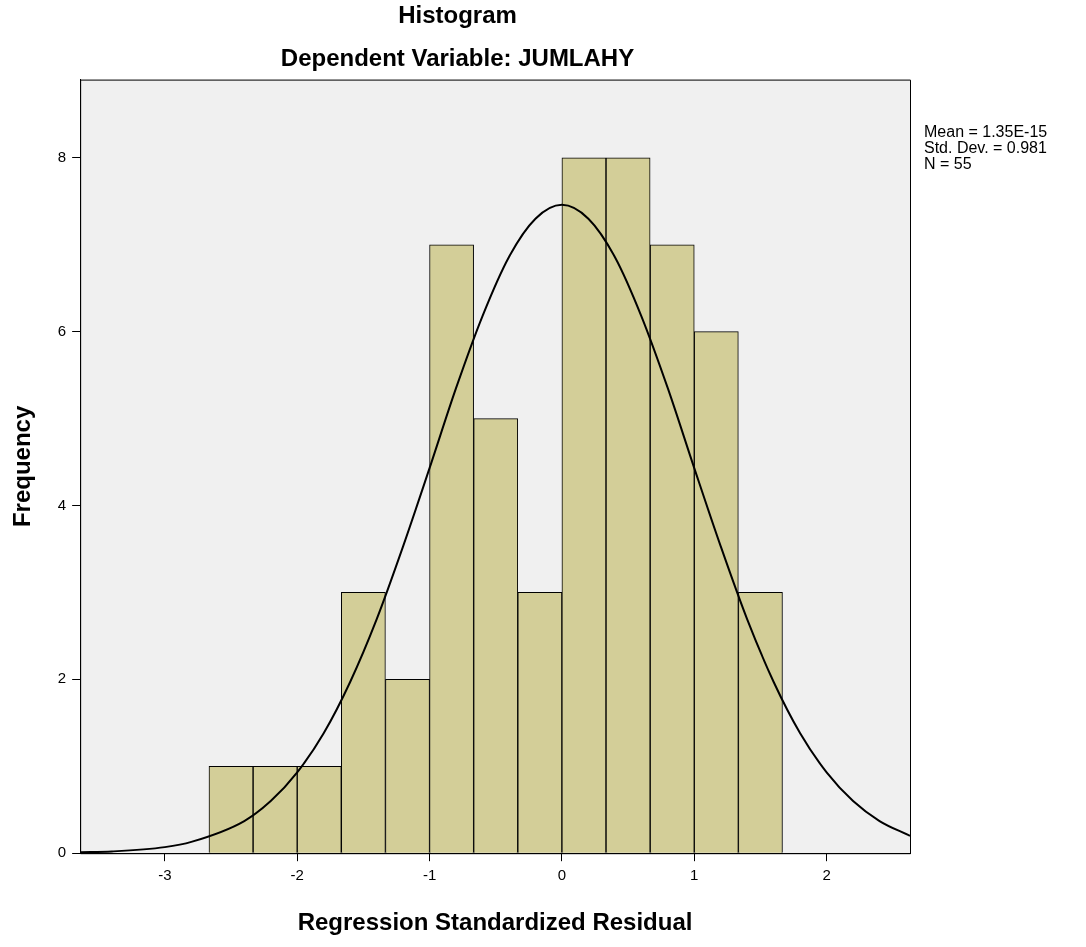 The height and width of the screenshot is (947, 1086). I want to click on y-axis-title: Frequency, so click(22, 466).